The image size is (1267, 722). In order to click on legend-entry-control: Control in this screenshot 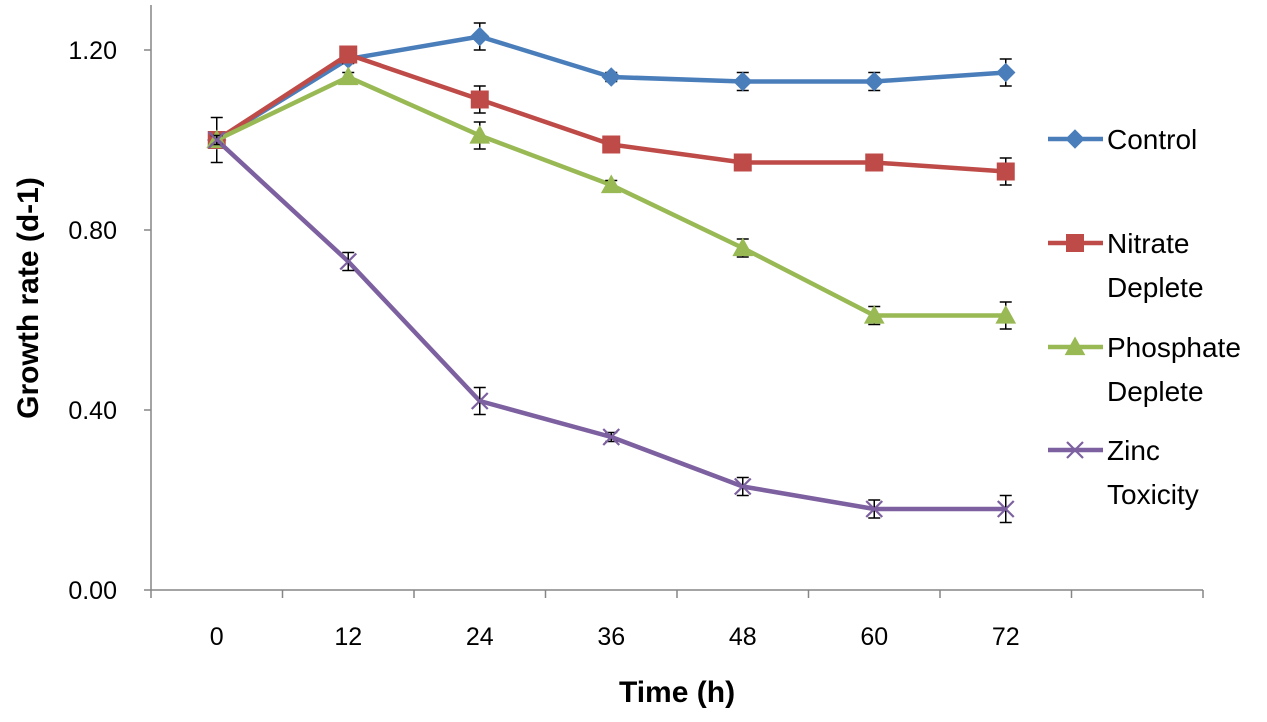, I will do `click(1122, 139)`.